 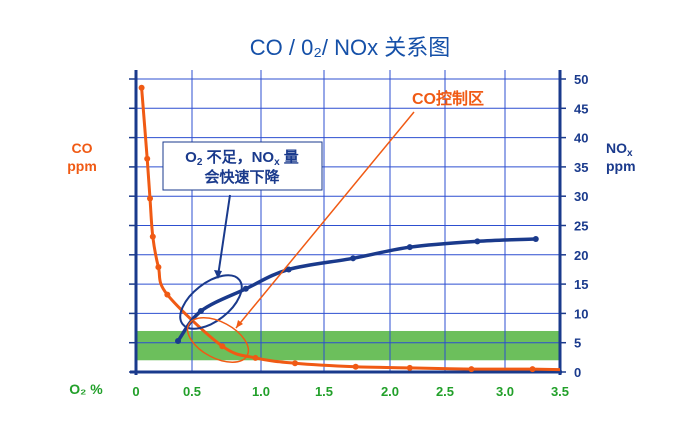 What do you see at coordinates (82, 166) in the screenshot?
I see `left-axis-label-ppm: ppm` at bounding box center [82, 166].